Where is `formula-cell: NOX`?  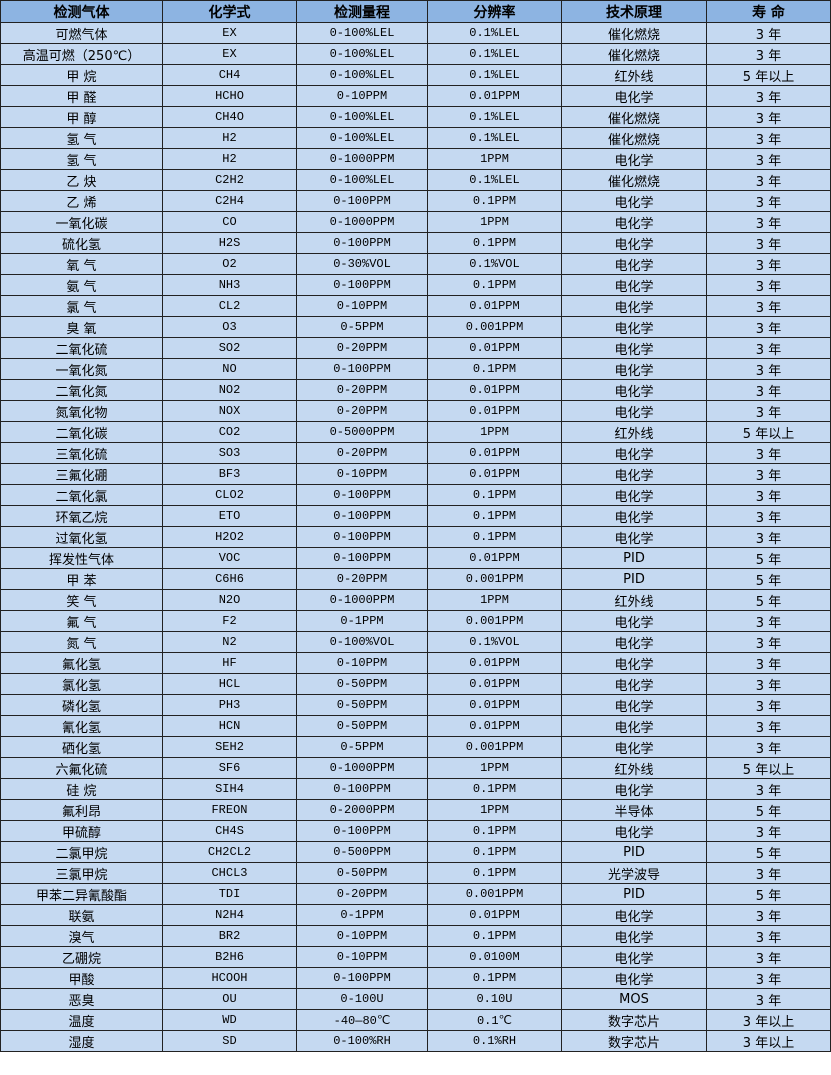 formula-cell: NOX is located at coordinates (229, 411).